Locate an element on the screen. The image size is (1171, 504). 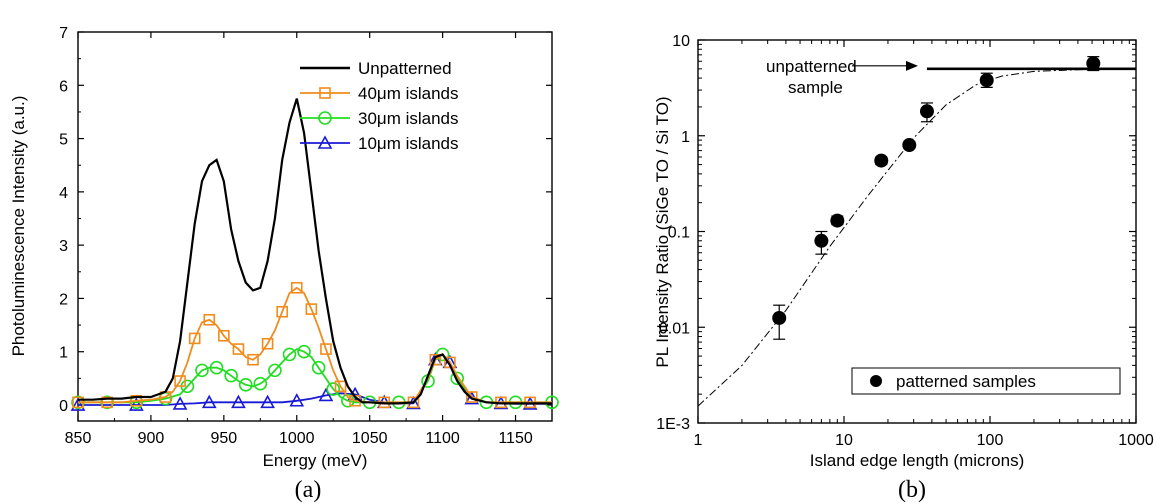
a-xtick-label: 850 is located at coordinates (78, 438).